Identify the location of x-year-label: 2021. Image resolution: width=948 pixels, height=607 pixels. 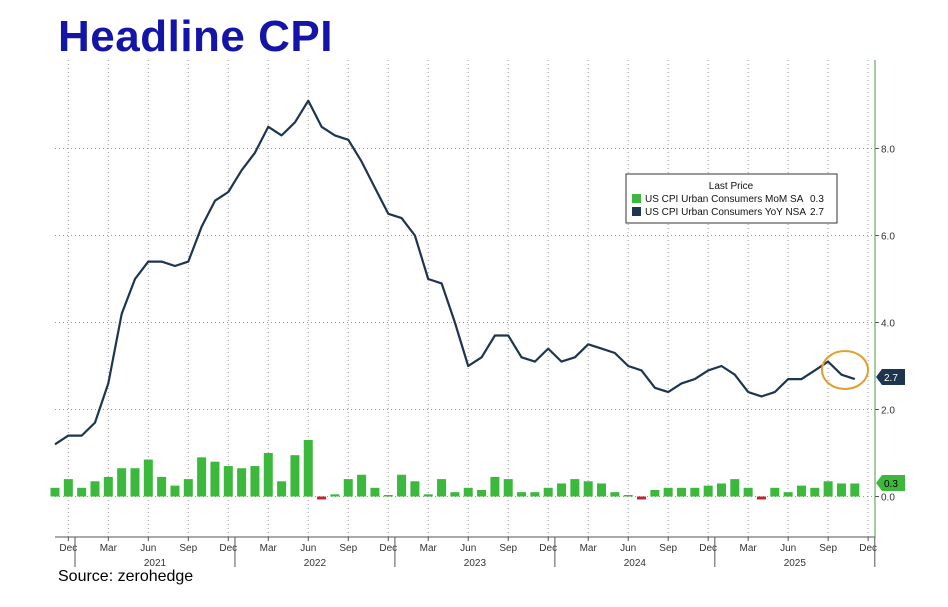
(155, 563).